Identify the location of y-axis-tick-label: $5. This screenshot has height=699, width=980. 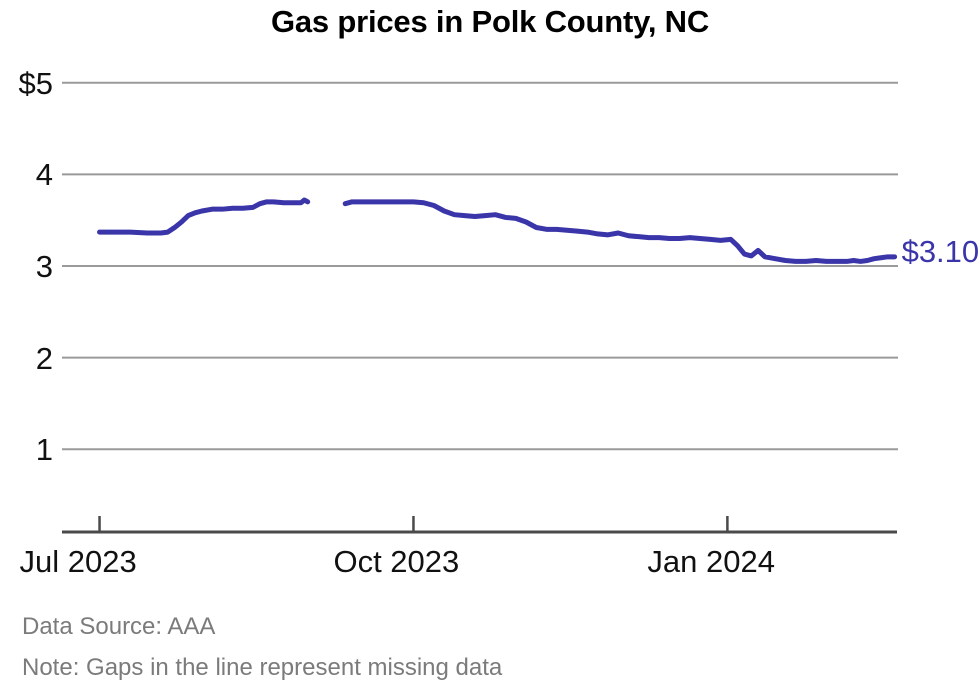
(35, 83).